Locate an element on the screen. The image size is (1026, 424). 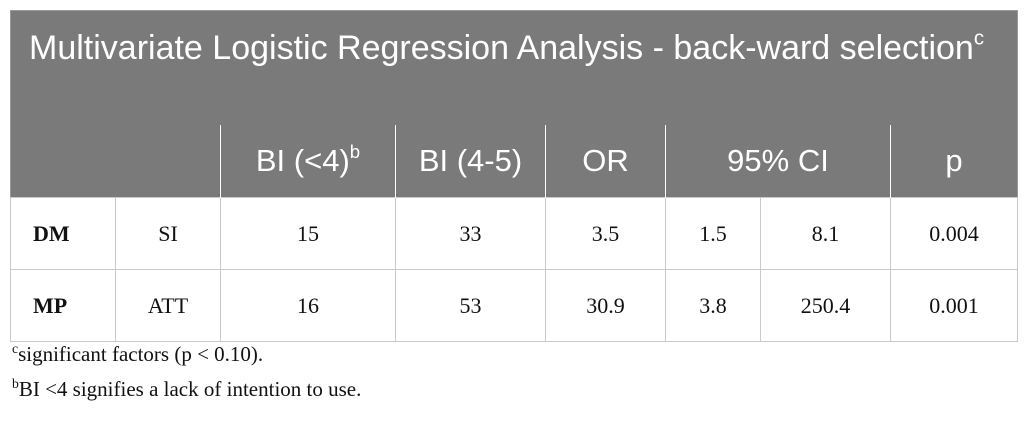
header-cell: 95% CI is located at coordinates (778, 161).